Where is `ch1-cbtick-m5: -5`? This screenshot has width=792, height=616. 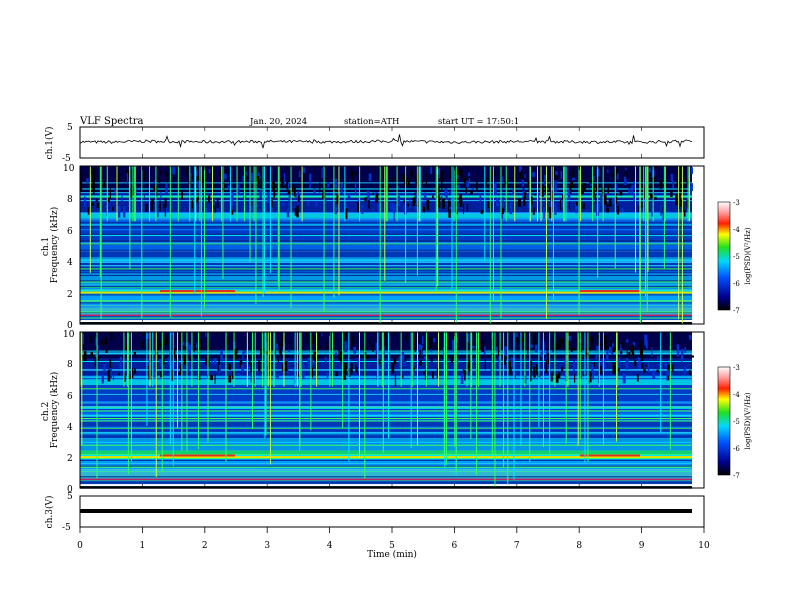 ch1-cbtick-m5: -5 is located at coordinates (736, 257).